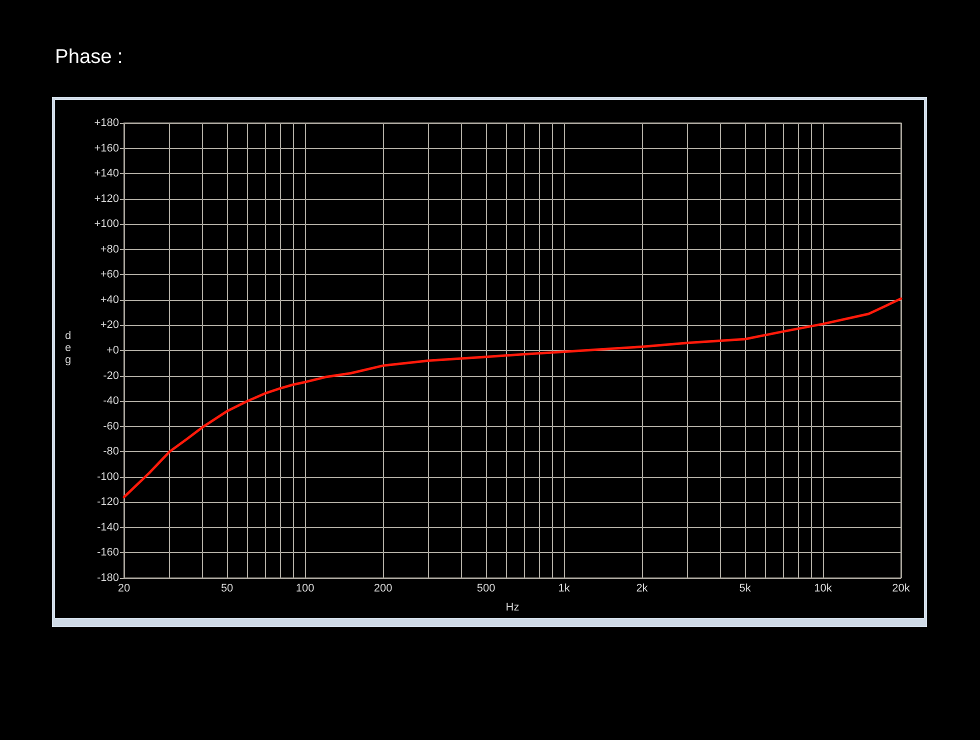 This screenshot has height=740, width=980. I want to click on y-tick-label: +20, so click(109, 325).